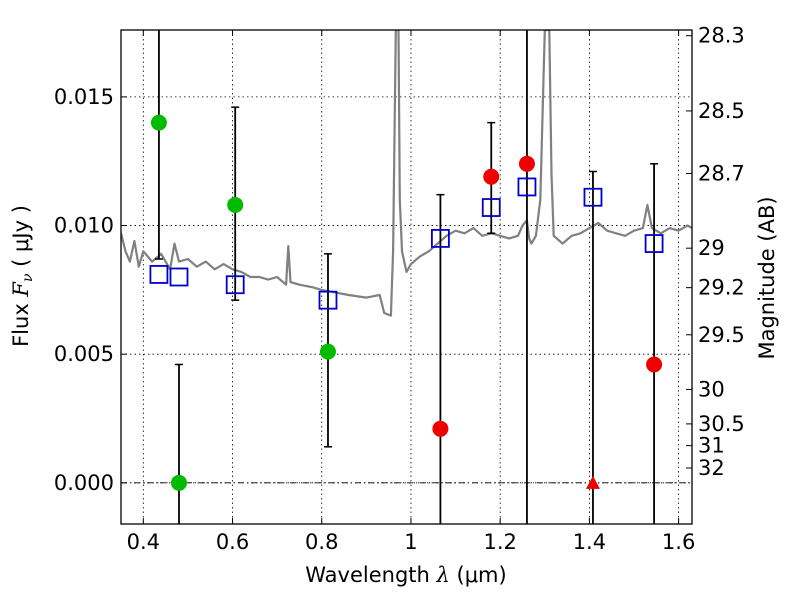 This screenshot has height=600, width=800. I want to click on y-tick-label: 0.005, so click(84, 354).